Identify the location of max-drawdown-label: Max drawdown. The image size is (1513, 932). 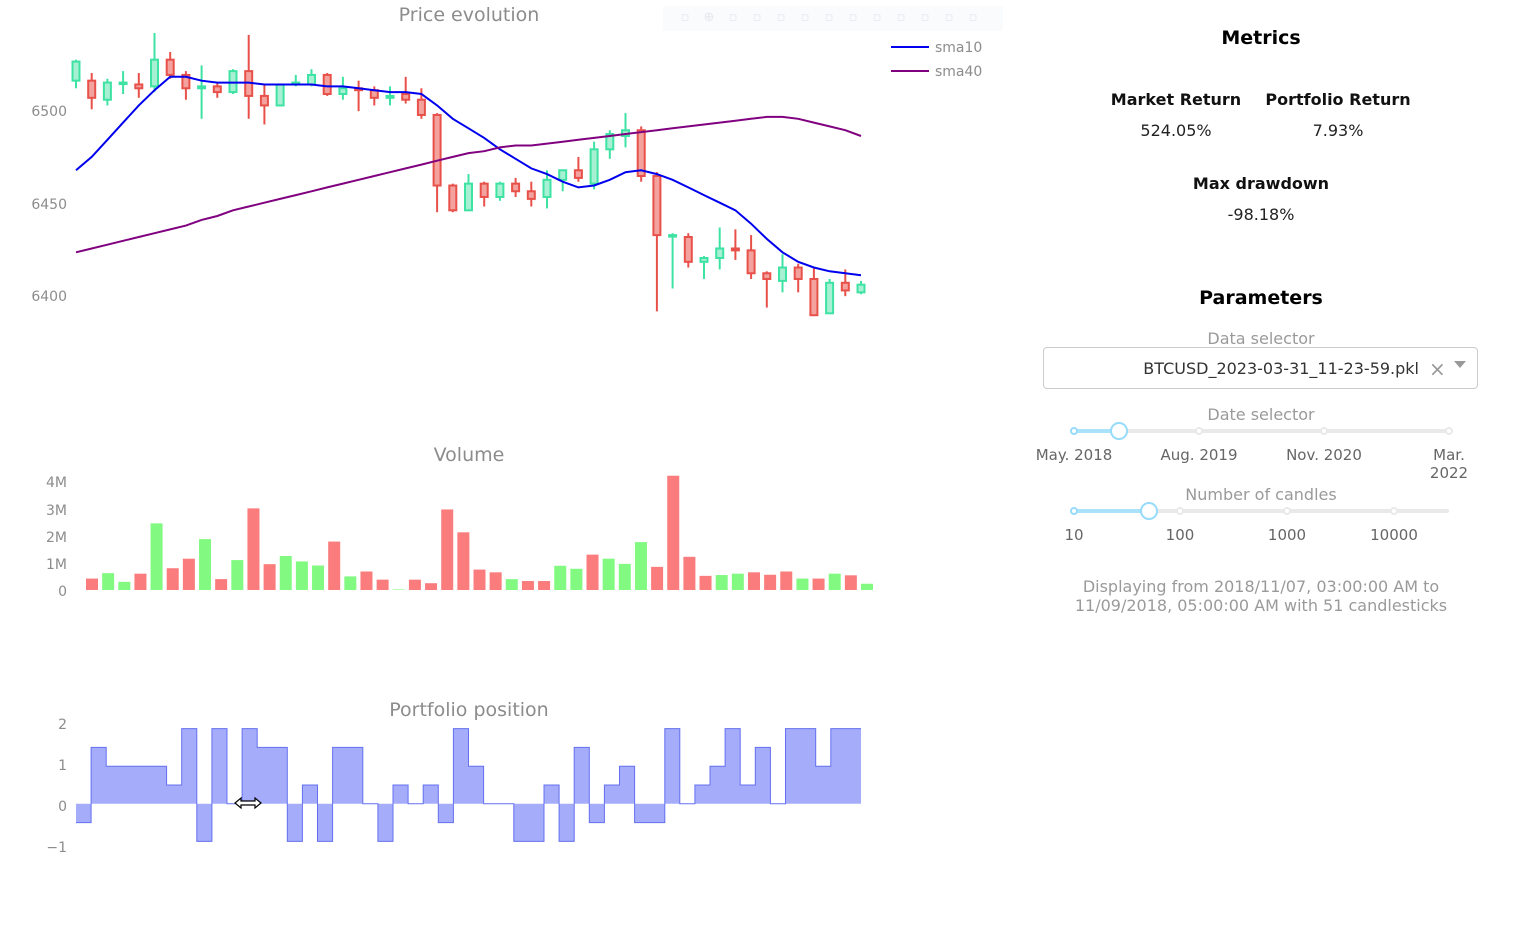
(1261, 183).